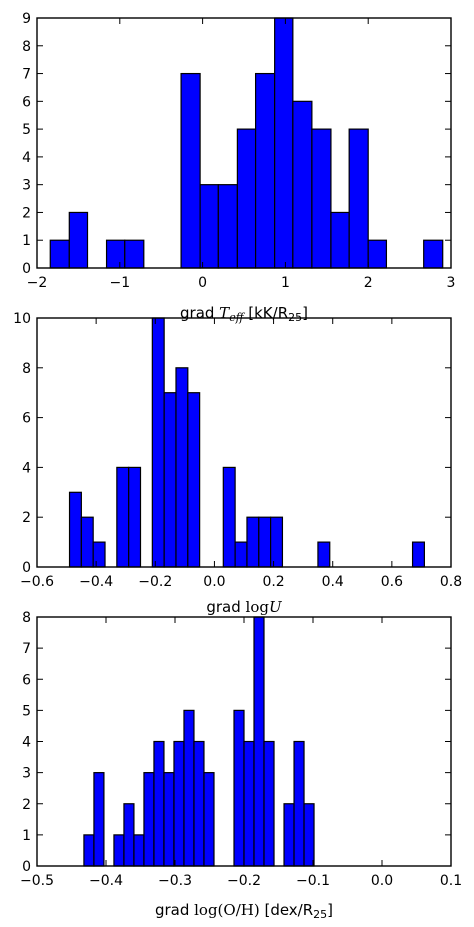 The image size is (474, 927). Describe the element at coordinates (244, 314) in the screenshot. I see `teff-x-axis-label: grad Teff [kK/R25]` at that location.